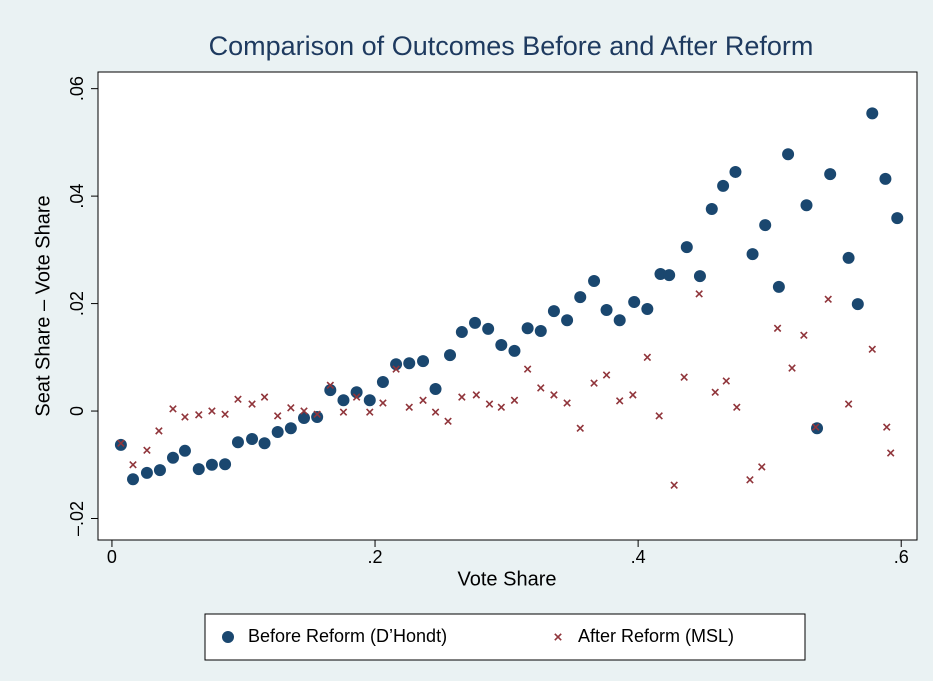 The width and height of the screenshot is (933, 681). What do you see at coordinates (77, 303) in the screenshot?
I see `y-tick-label: .02` at bounding box center [77, 303].